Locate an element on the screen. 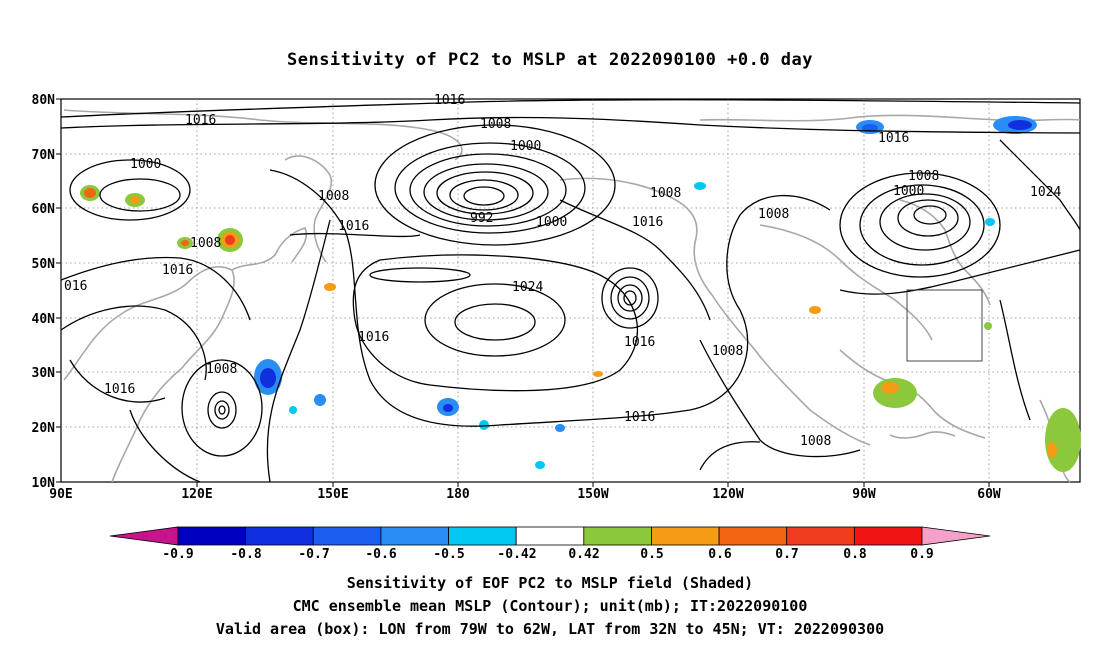  colorbar-label: 0.6 is located at coordinates (720, 554).